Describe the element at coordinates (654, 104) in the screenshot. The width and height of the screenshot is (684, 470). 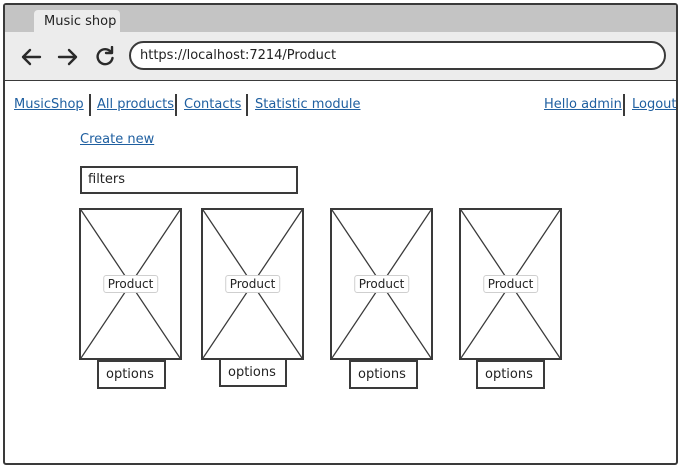
I see `logout-link: Logout` at that location.